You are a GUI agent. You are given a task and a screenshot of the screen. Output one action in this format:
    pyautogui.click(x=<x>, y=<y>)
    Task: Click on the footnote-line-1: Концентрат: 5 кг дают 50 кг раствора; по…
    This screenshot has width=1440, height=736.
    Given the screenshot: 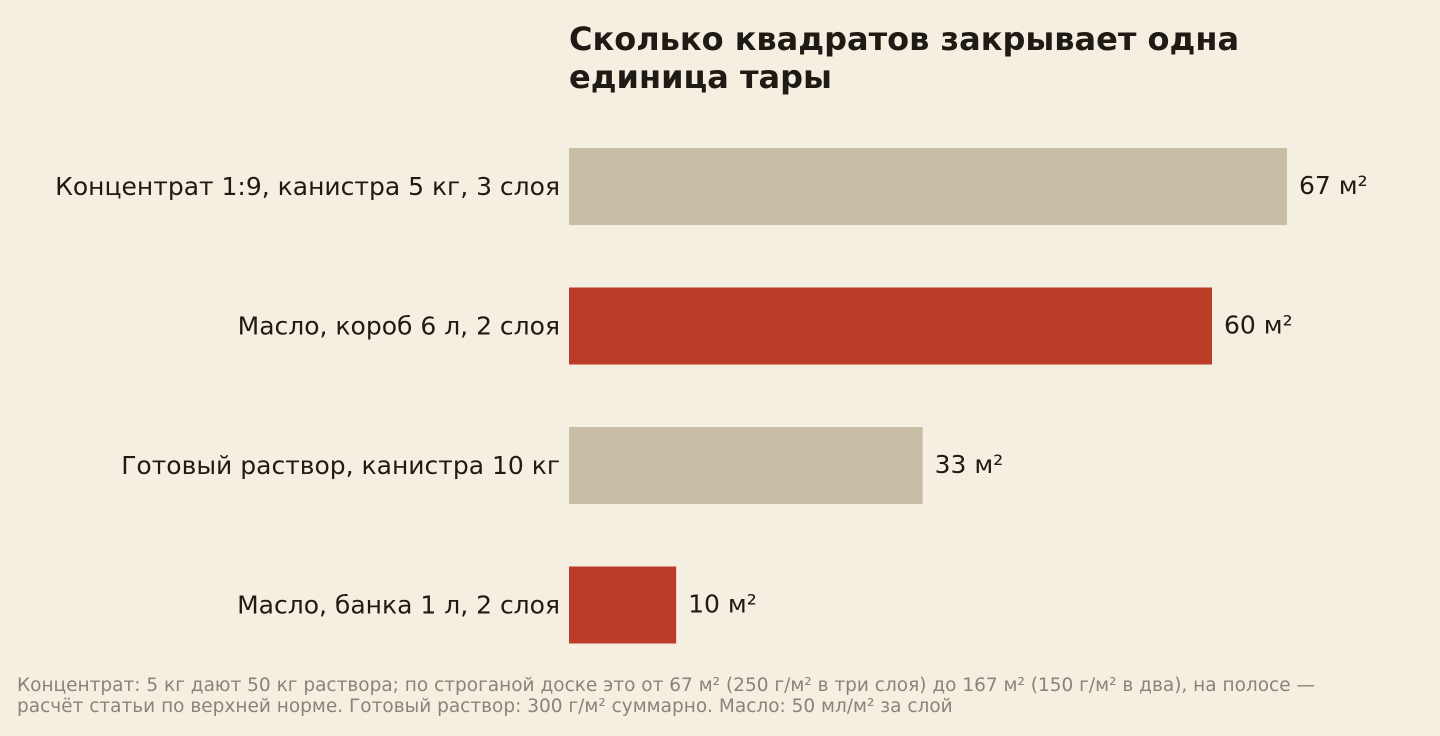 What is the action you would take?
    pyautogui.click(x=666, y=685)
    